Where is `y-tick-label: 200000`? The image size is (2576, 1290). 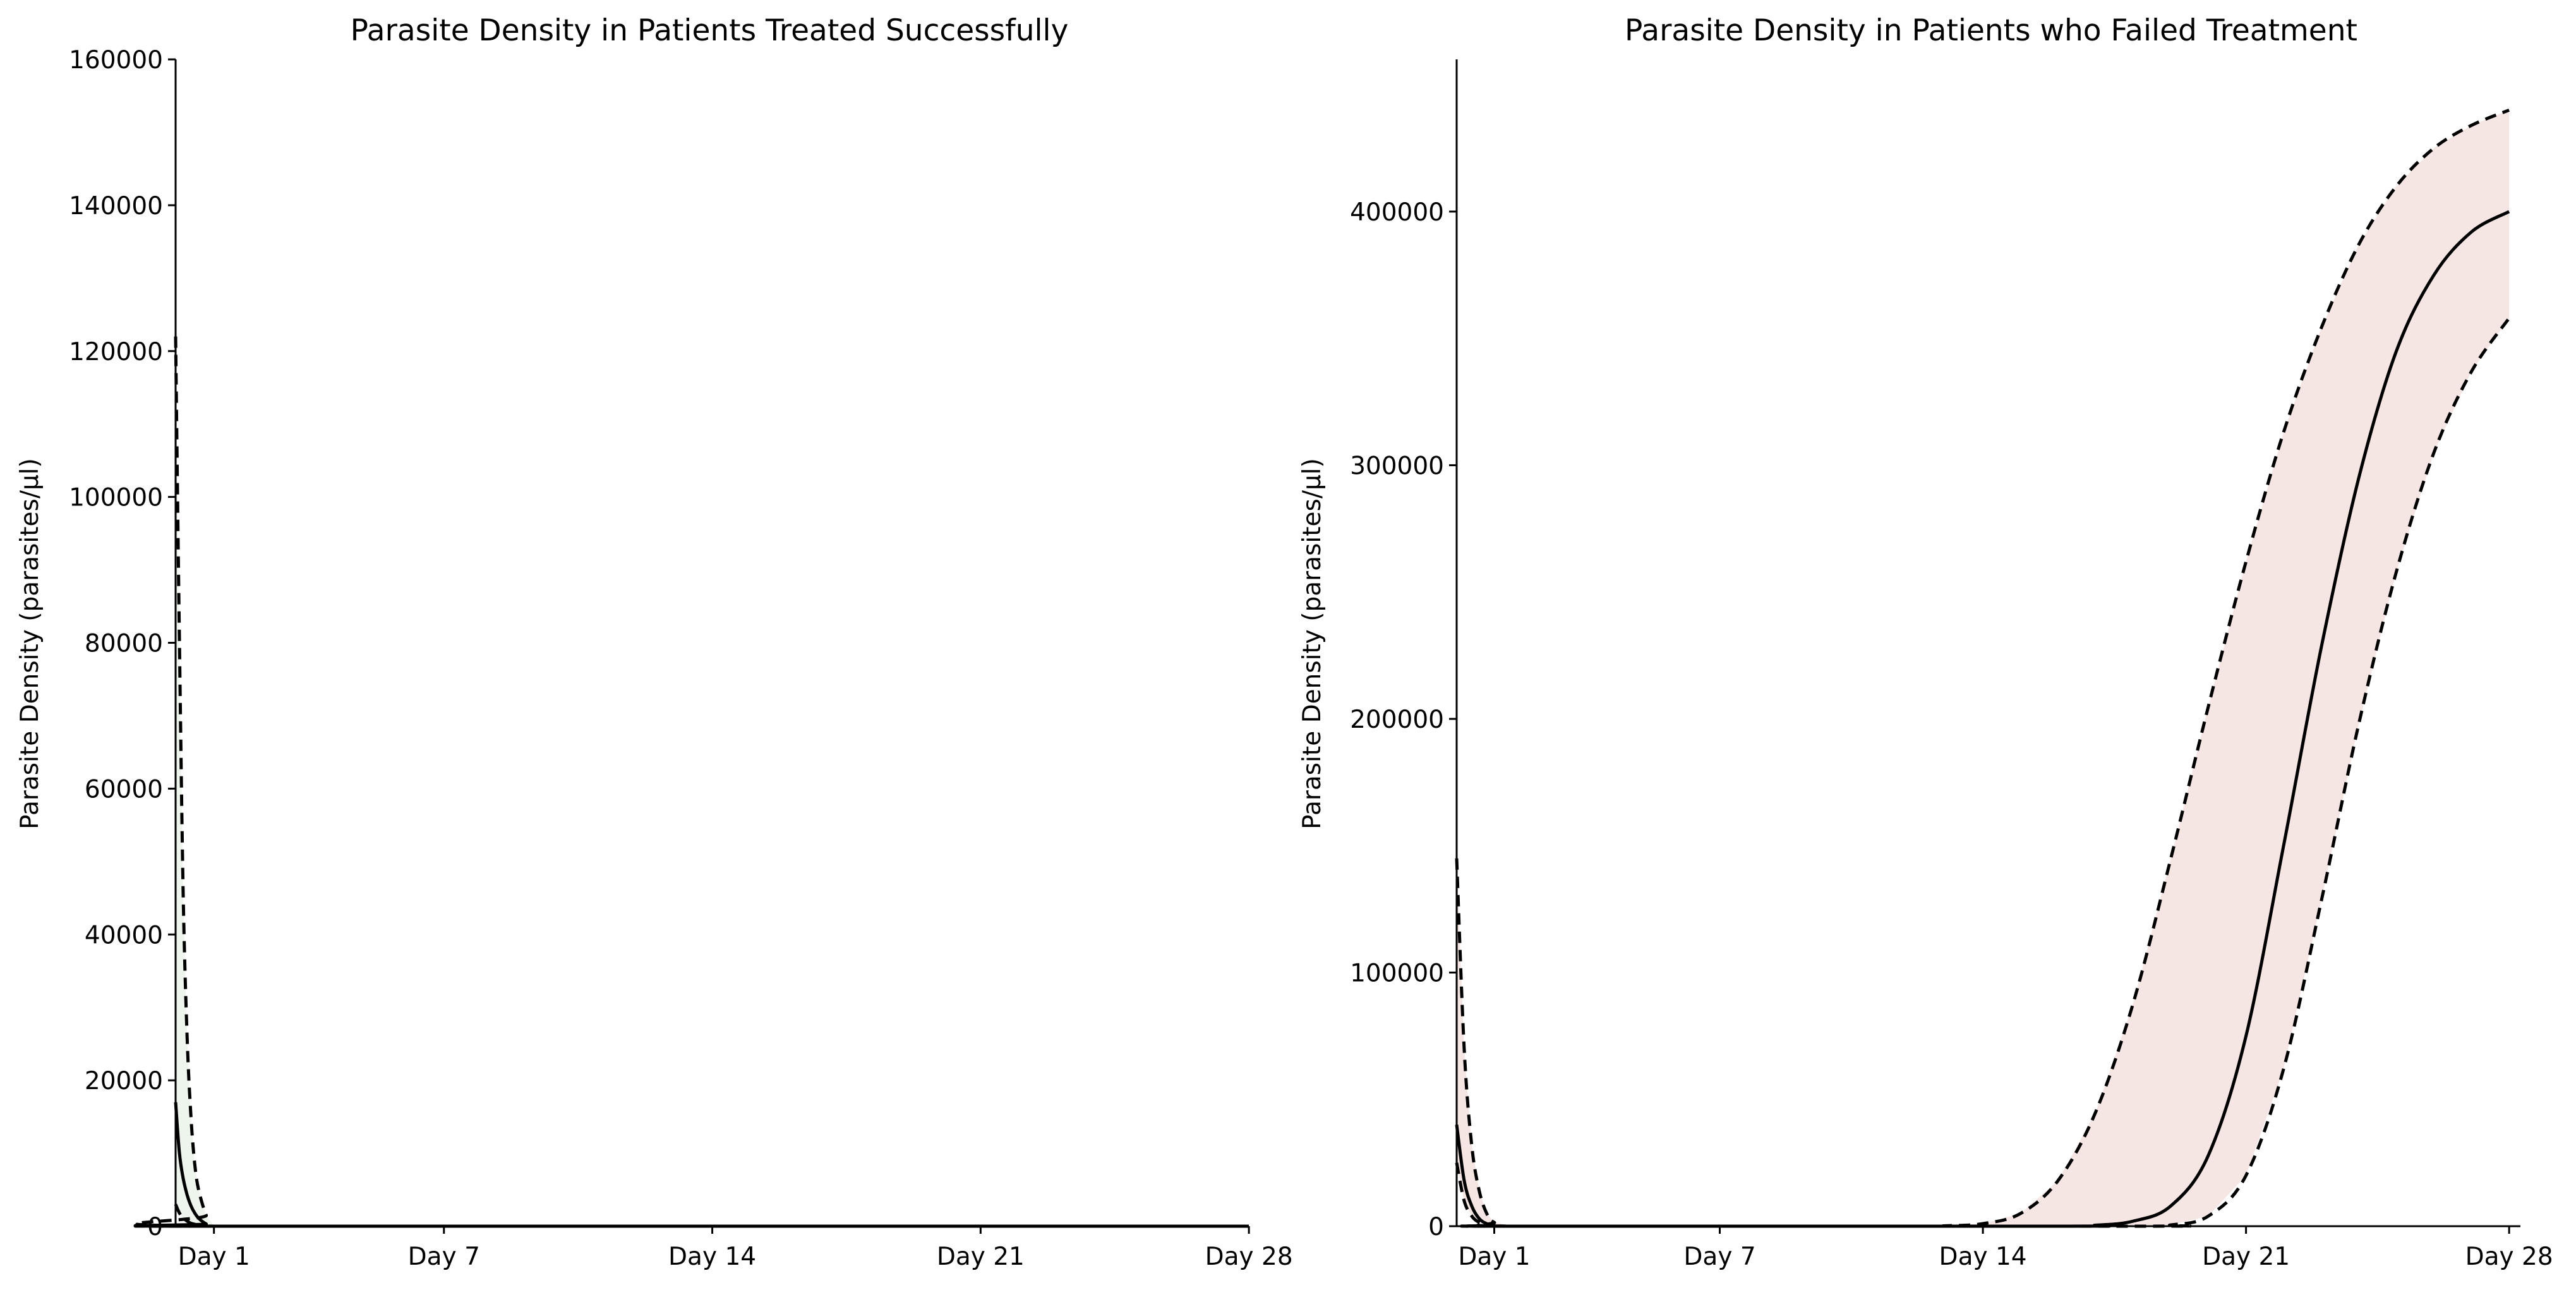 y-tick-label: 200000 is located at coordinates (1397, 720).